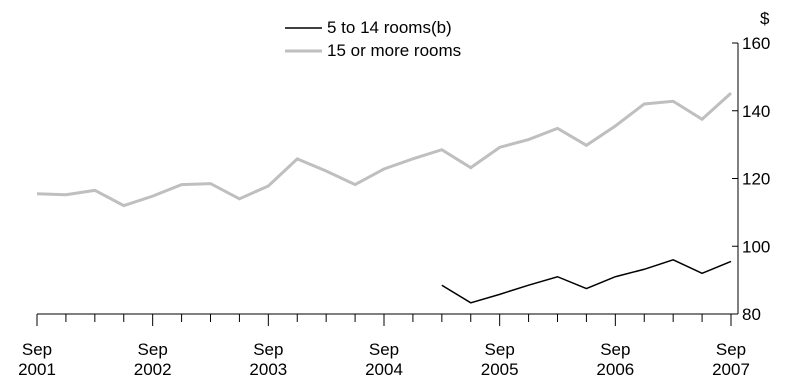 Image resolution: width=795 pixels, height=382 pixels. What do you see at coordinates (756, 43) in the screenshot?
I see `y-tick-label: 160` at bounding box center [756, 43].